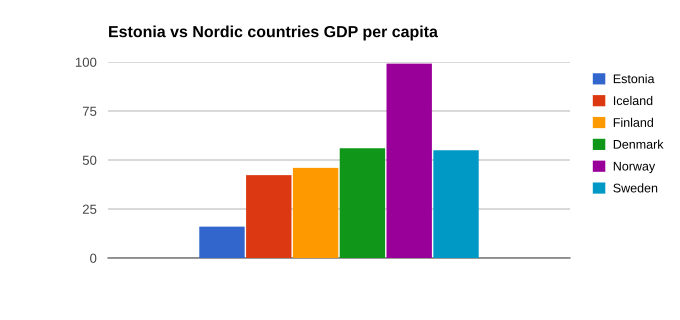 This screenshot has height=320, width=680. What do you see at coordinates (89, 111) in the screenshot?
I see `y-tick-label: 75` at bounding box center [89, 111].